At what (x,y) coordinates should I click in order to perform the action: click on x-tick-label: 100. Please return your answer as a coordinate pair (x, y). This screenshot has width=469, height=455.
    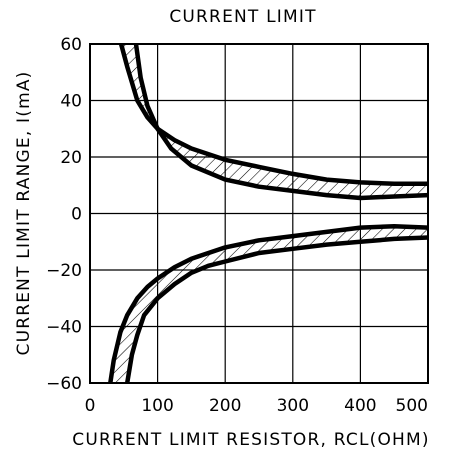
    Looking at the image, I should click on (157, 406).